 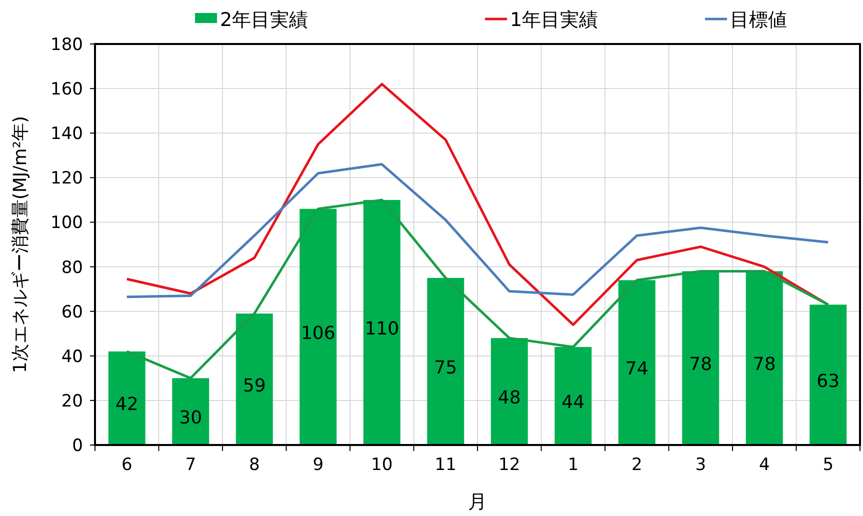 I want to click on y-tick-label: 60, so click(x=72, y=312).